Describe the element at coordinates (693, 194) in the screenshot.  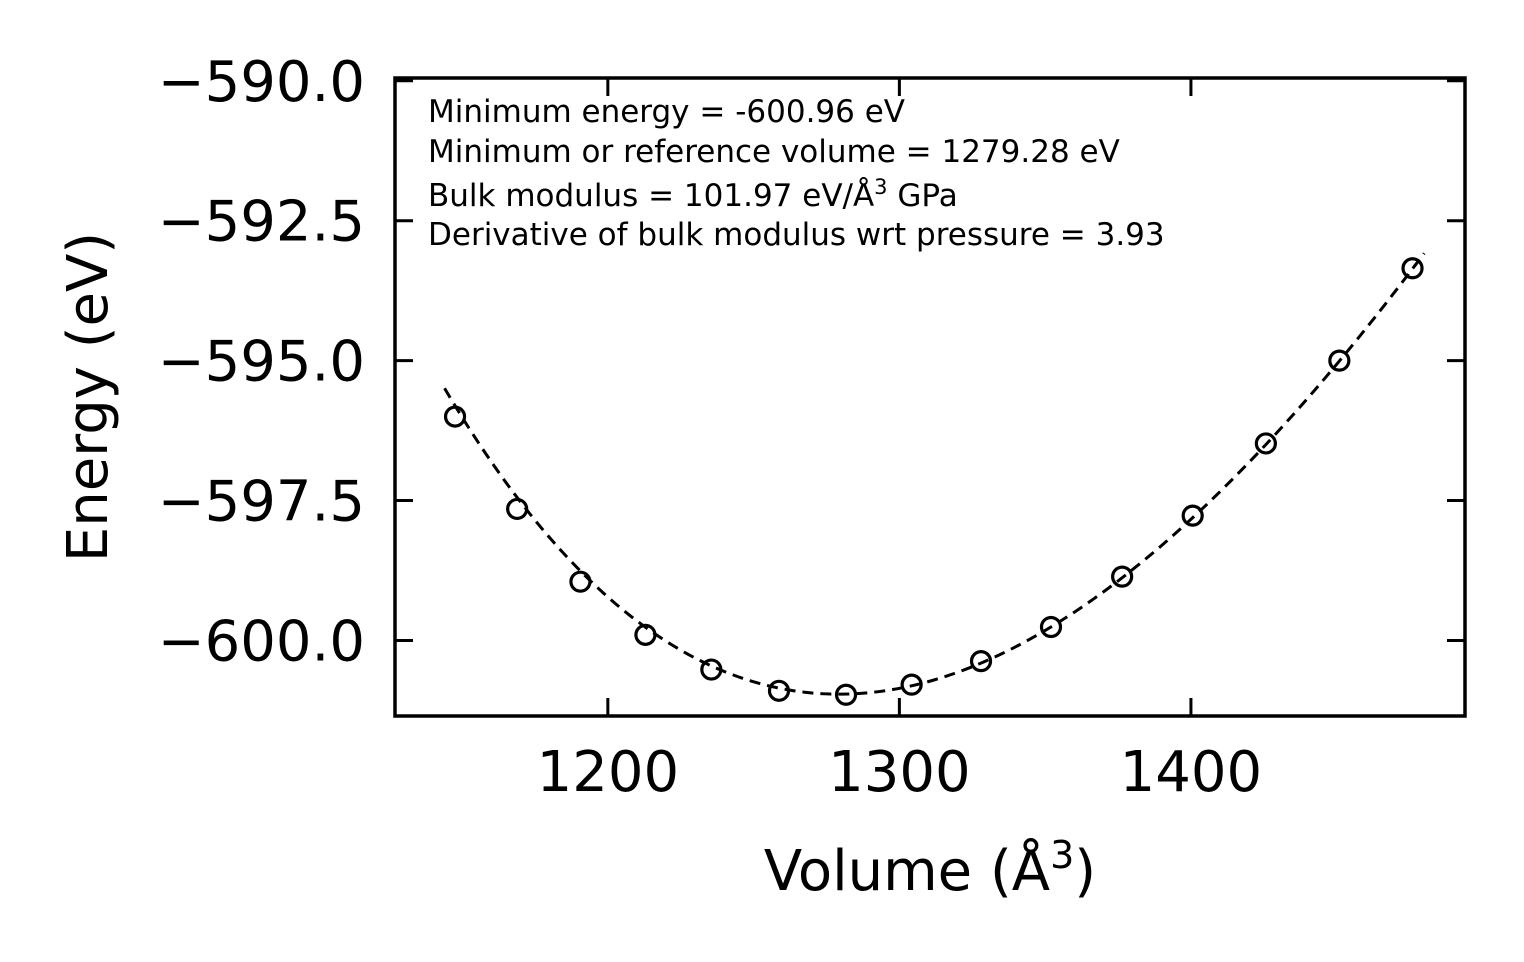
I see `annotation-line: Bulk modulus = 101.97 eV/Å3 GPa` at that location.